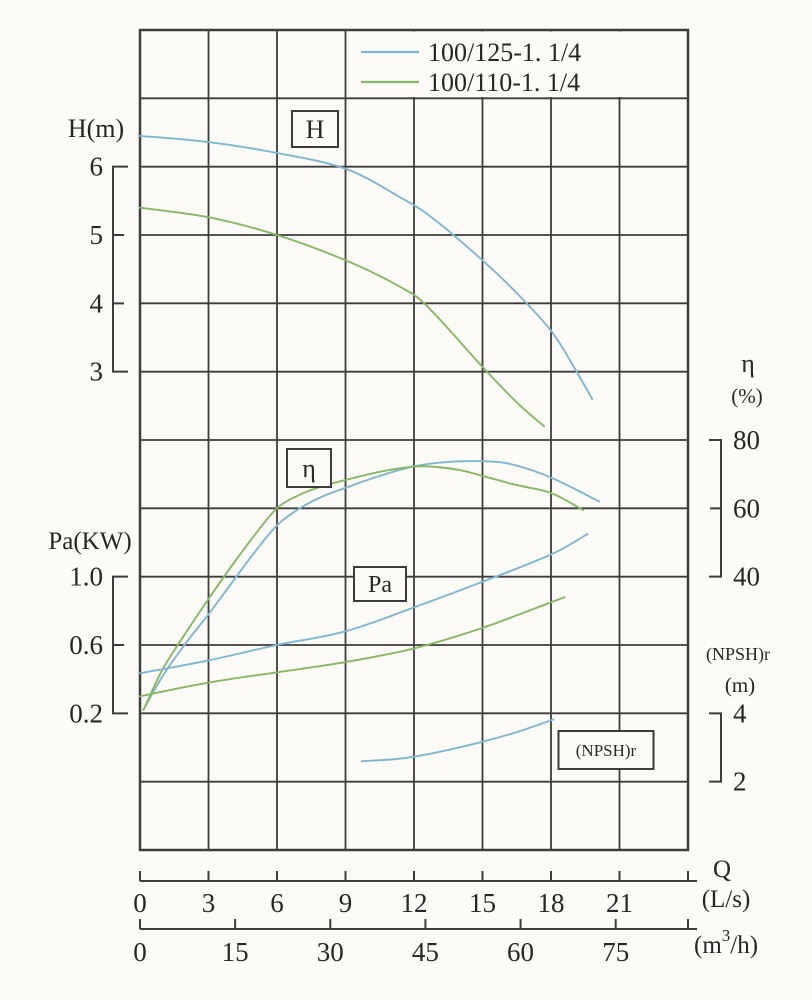 The width and height of the screenshot is (812, 1000). What do you see at coordinates (96, 128) in the screenshot?
I see `axis-title: H(m)` at bounding box center [96, 128].